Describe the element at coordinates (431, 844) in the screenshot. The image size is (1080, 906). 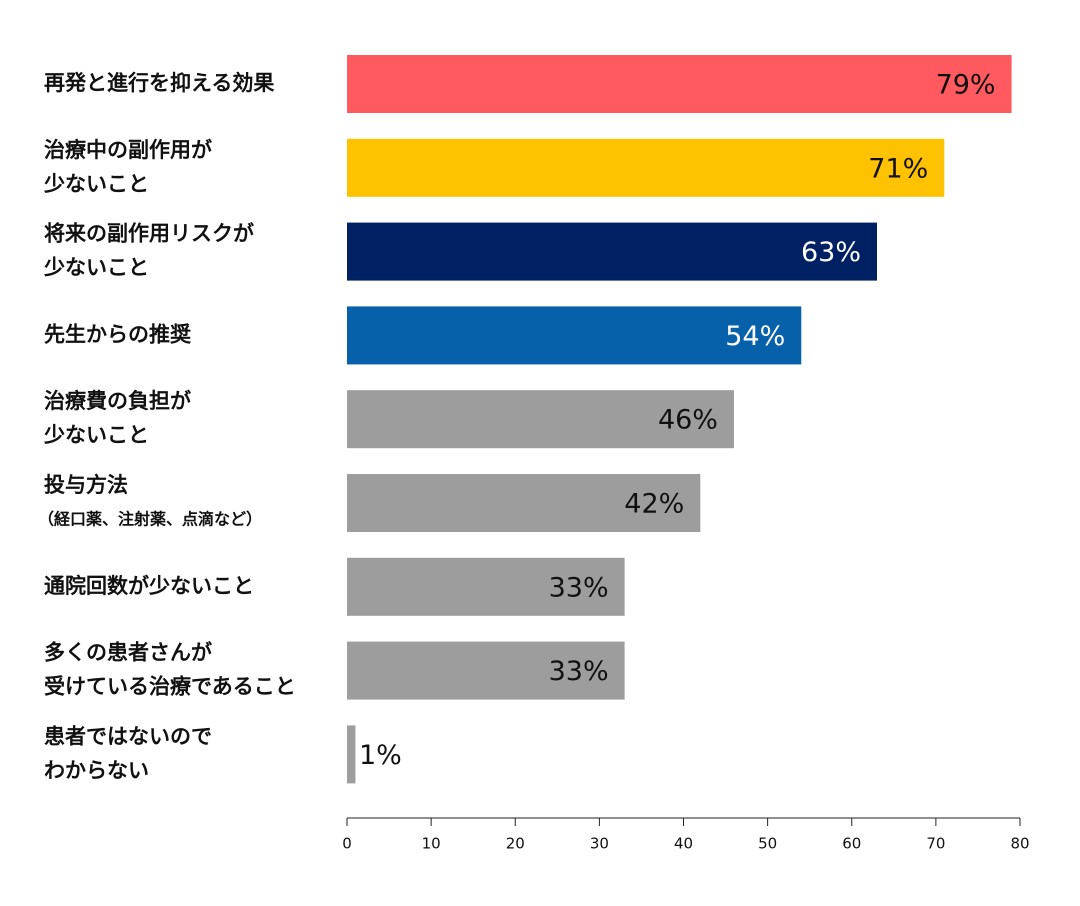
I see `x-tick-label: 10` at that location.